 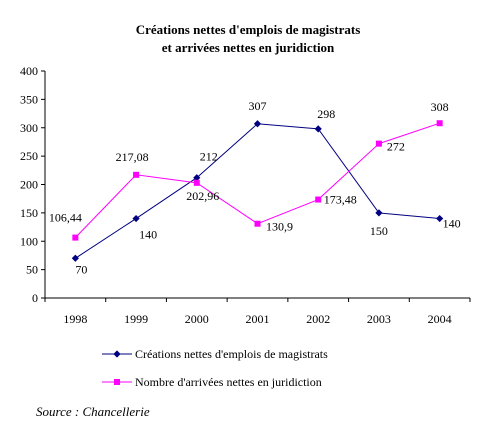 What do you see at coordinates (136, 319) in the screenshot?
I see `x-tick-label: 1999` at bounding box center [136, 319].